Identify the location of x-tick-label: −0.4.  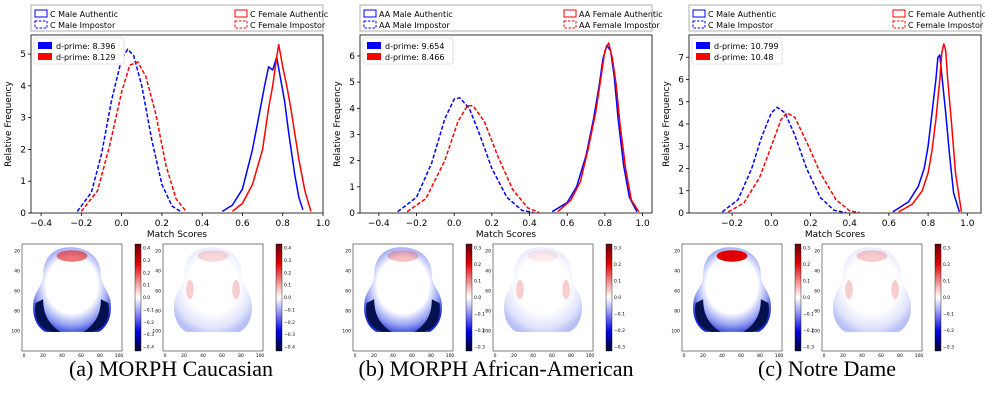
(41, 224).